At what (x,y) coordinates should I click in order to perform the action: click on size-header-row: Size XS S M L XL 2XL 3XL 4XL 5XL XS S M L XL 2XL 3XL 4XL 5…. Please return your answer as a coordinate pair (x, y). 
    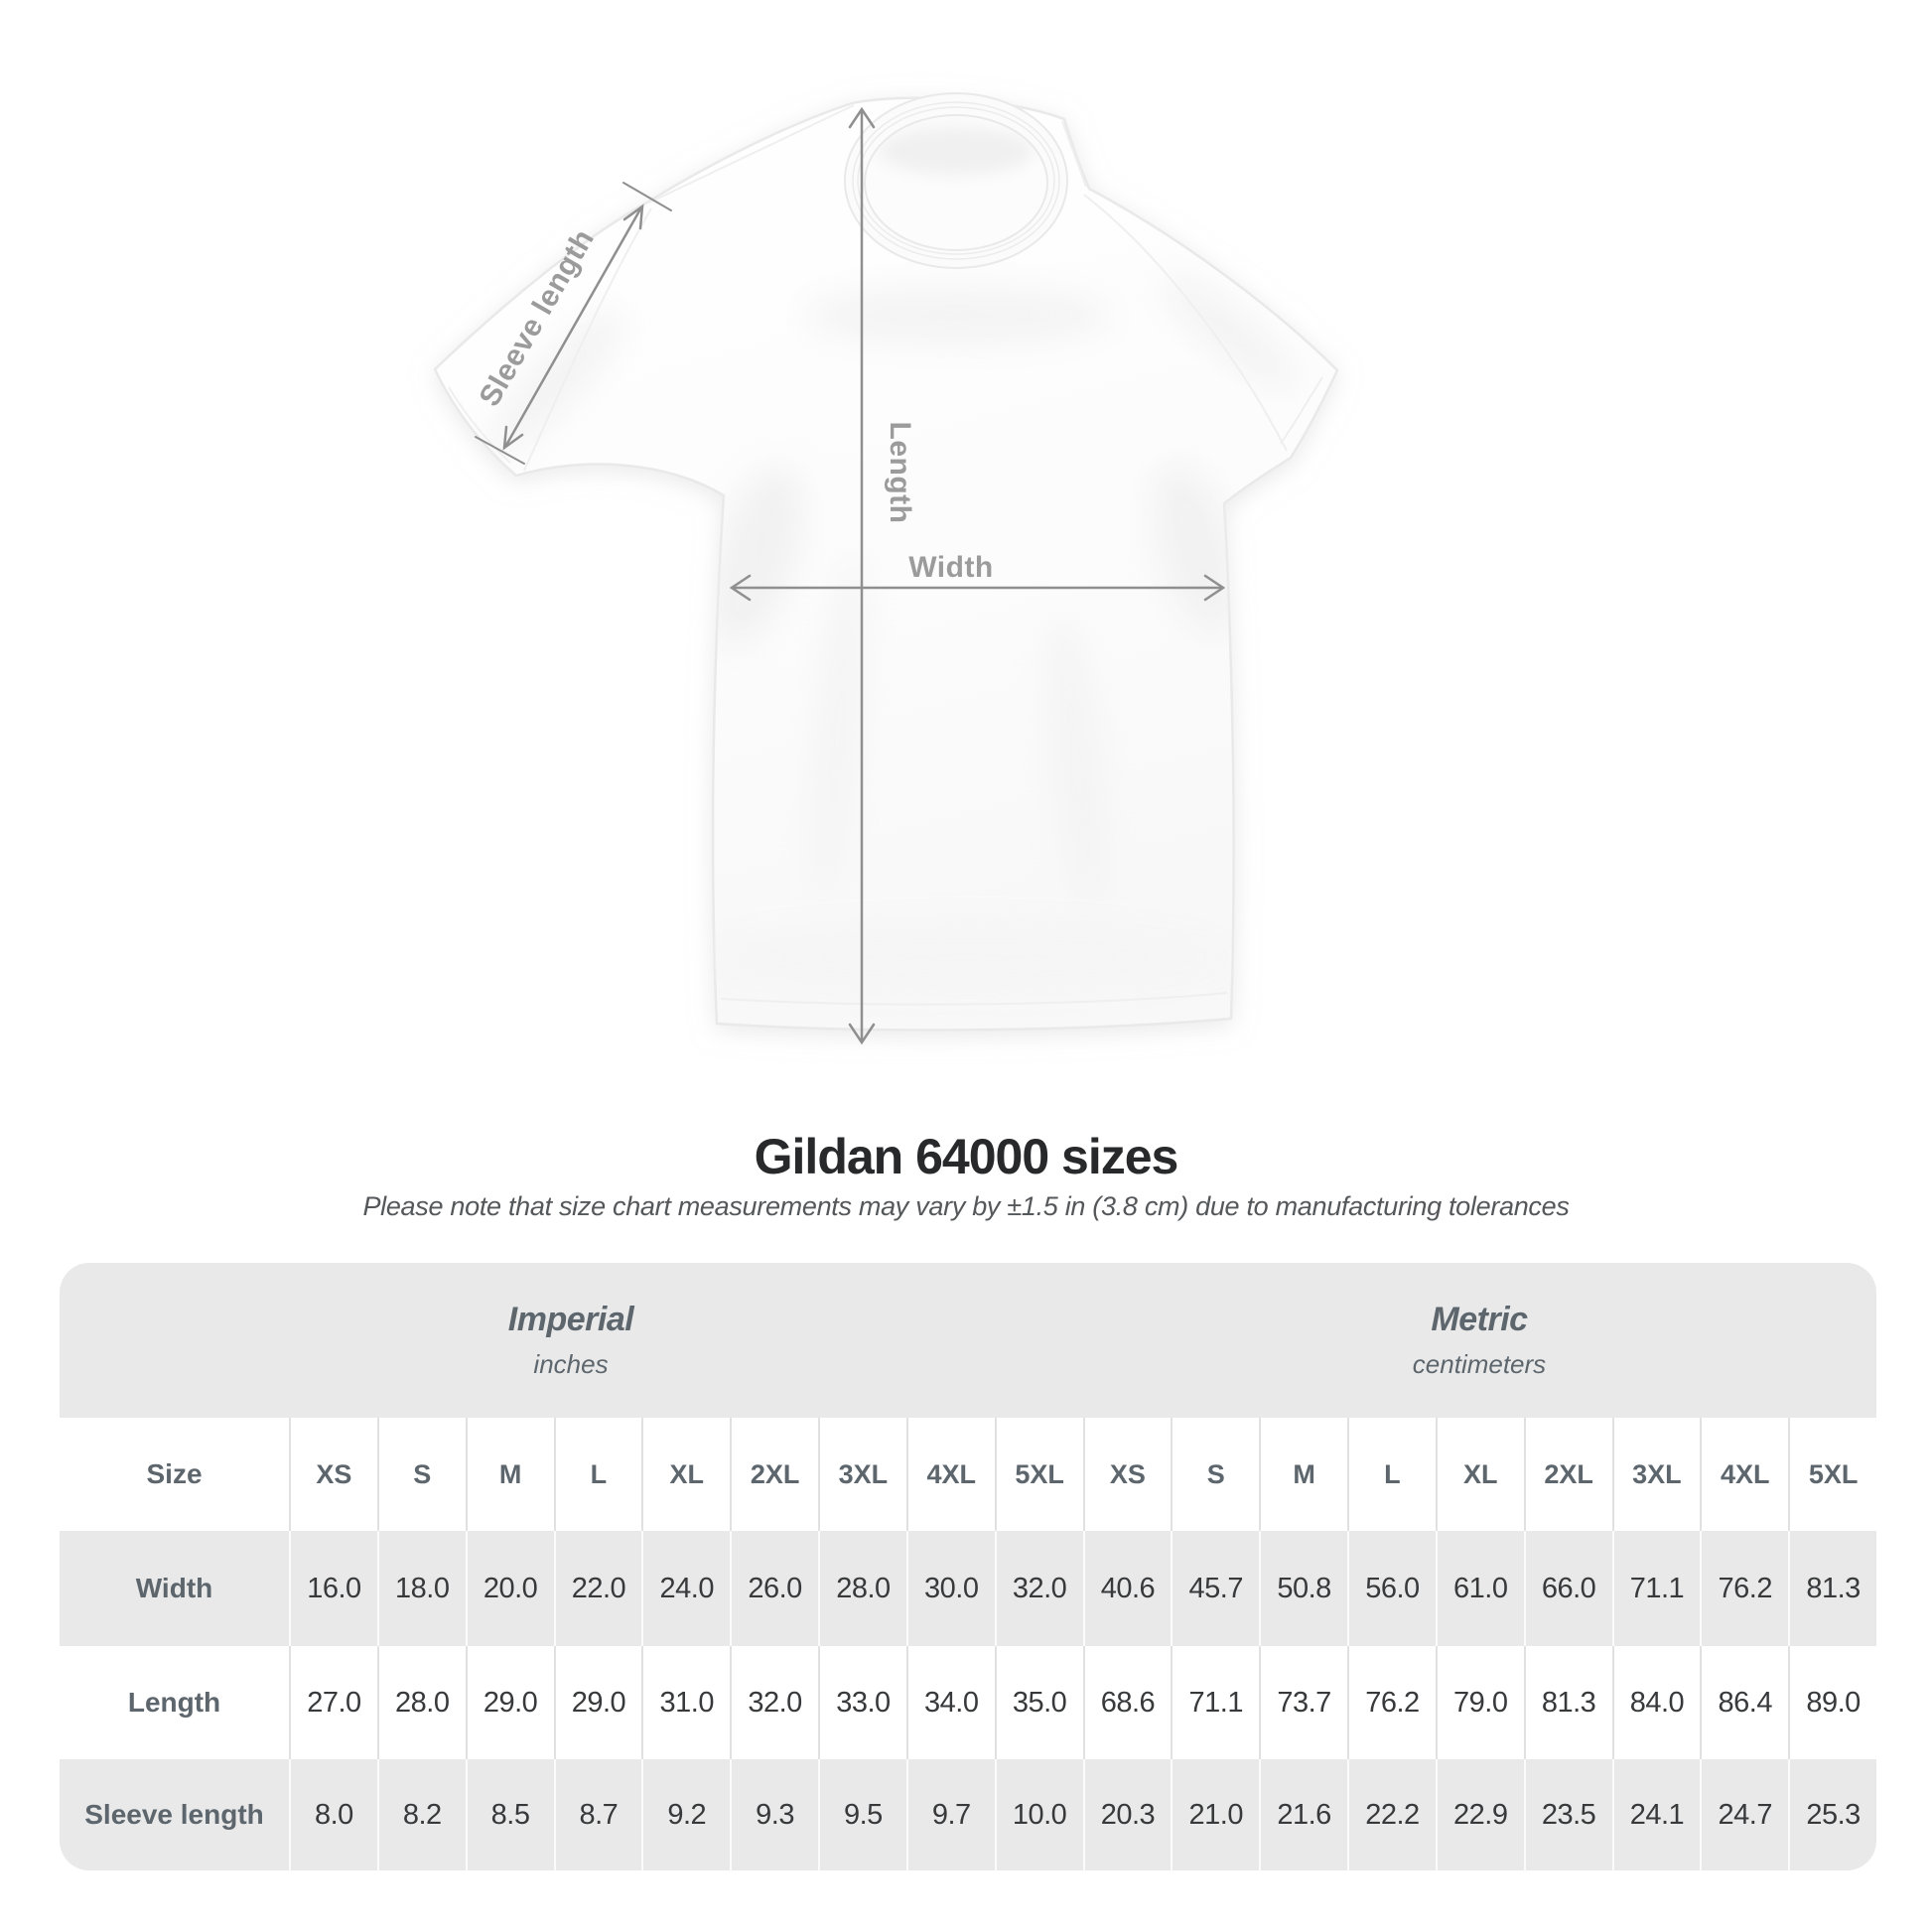
    Looking at the image, I should click on (968, 1475).